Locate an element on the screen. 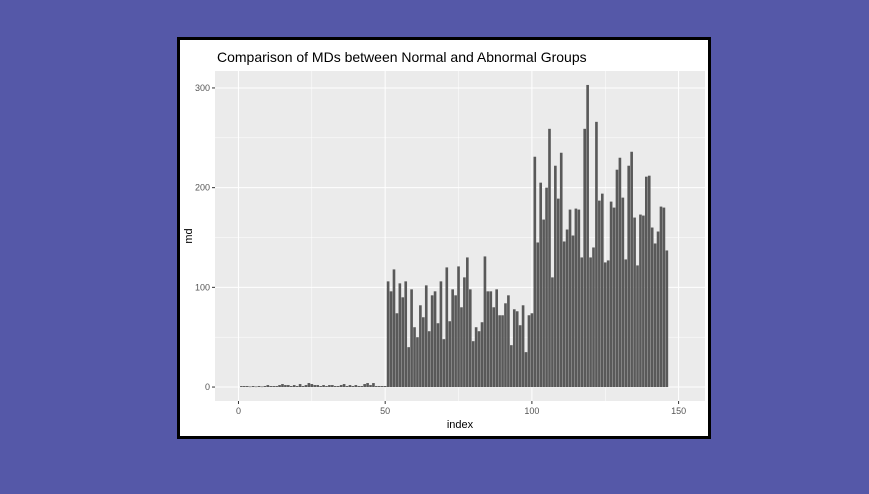  y-tick-label: 200 is located at coordinates (202, 188).